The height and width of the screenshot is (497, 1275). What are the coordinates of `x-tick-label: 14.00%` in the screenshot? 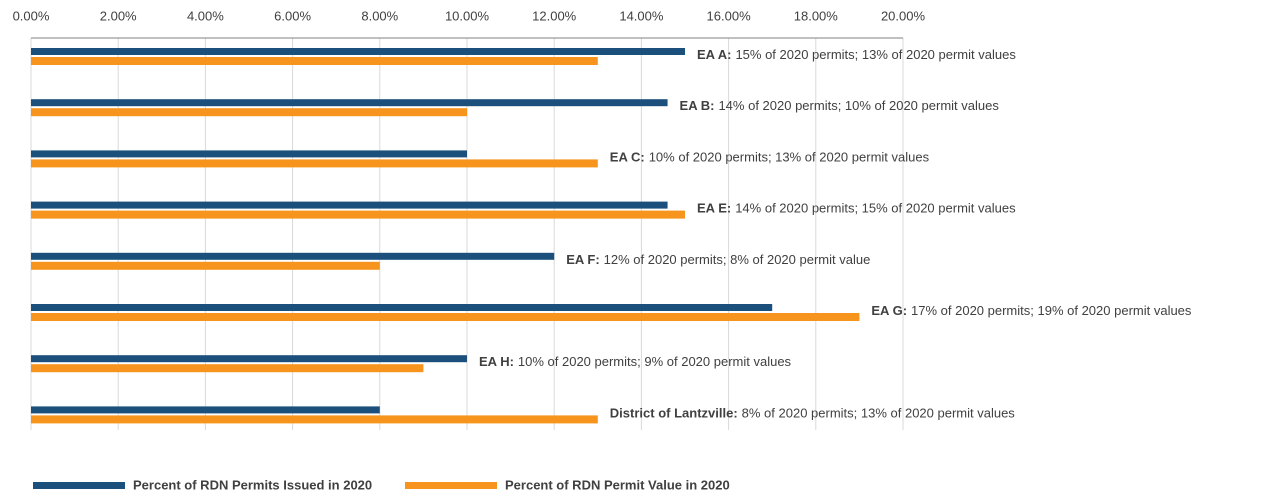 It's located at (641, 15).